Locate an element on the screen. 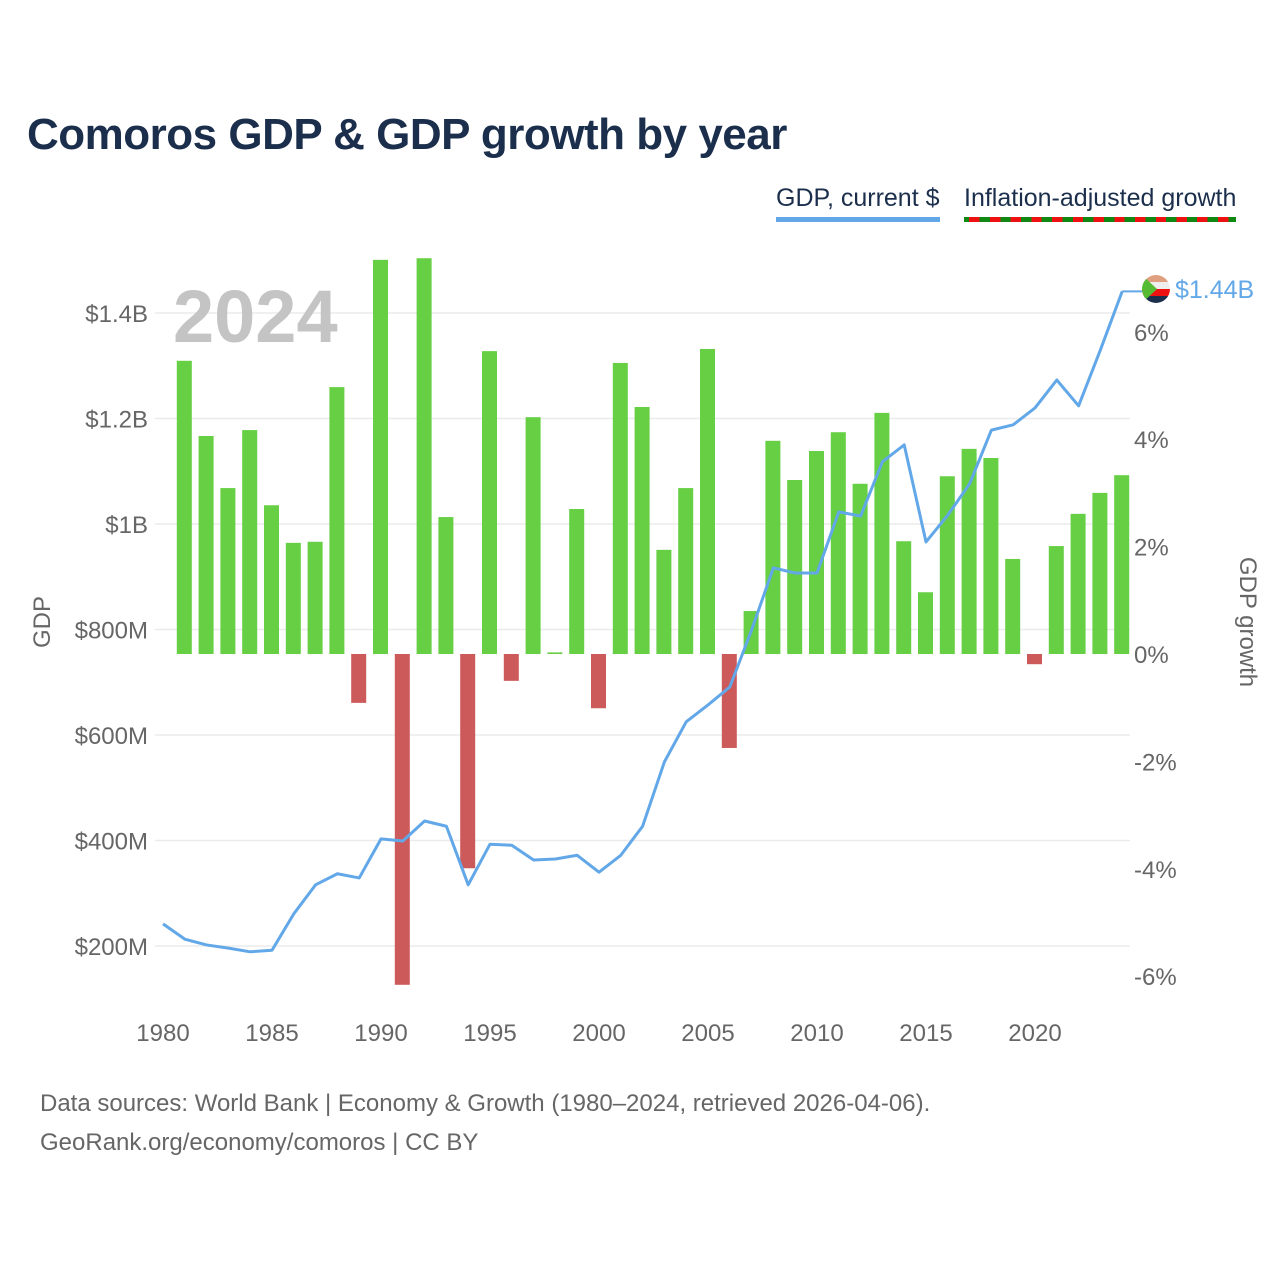 The width and height of the screenshot is (1280, 1280). comoros-flag-icon is located at coordinates (1156, 289).